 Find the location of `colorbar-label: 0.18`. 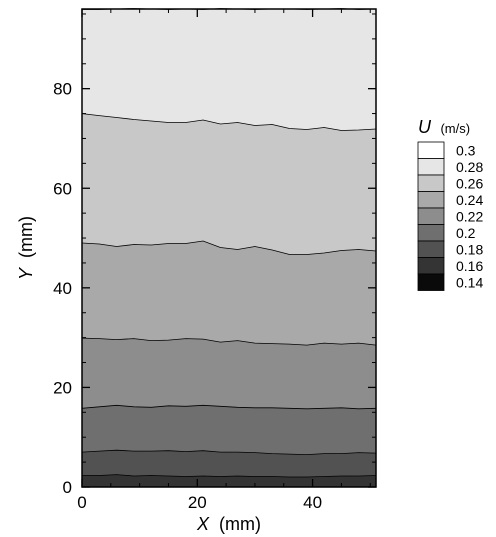

colorbar-label: 0.18 is located at coordinates (469, 250).